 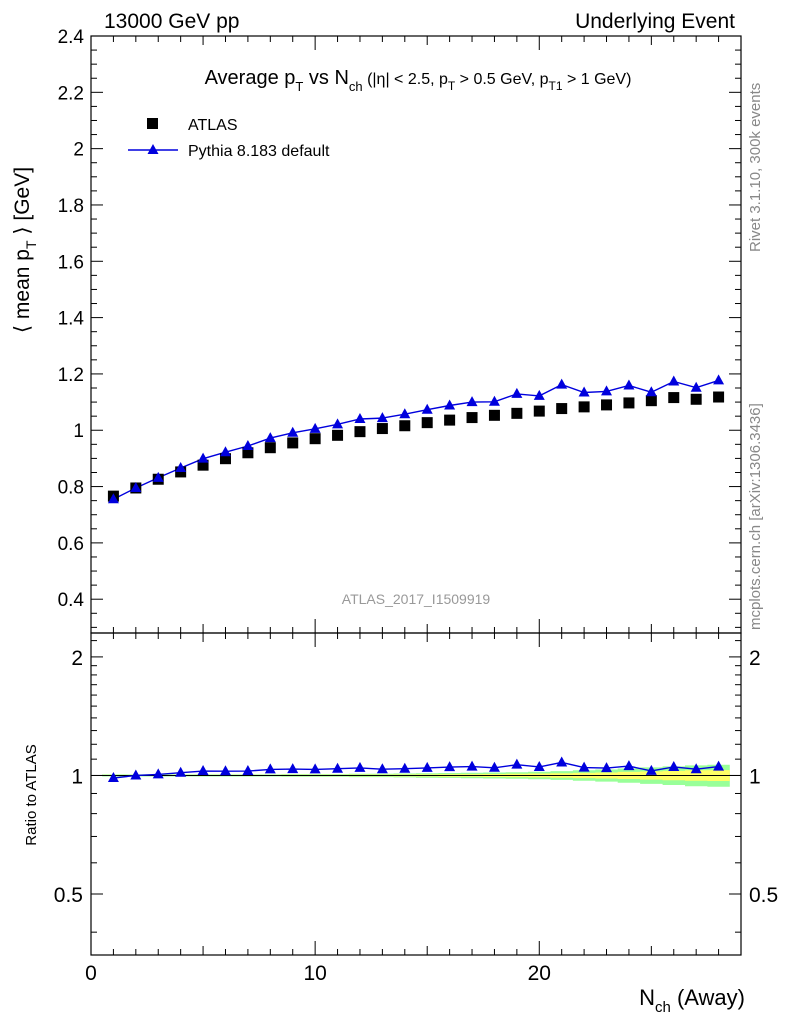 I want to click on ratio-band, so click(x=416, y=775).